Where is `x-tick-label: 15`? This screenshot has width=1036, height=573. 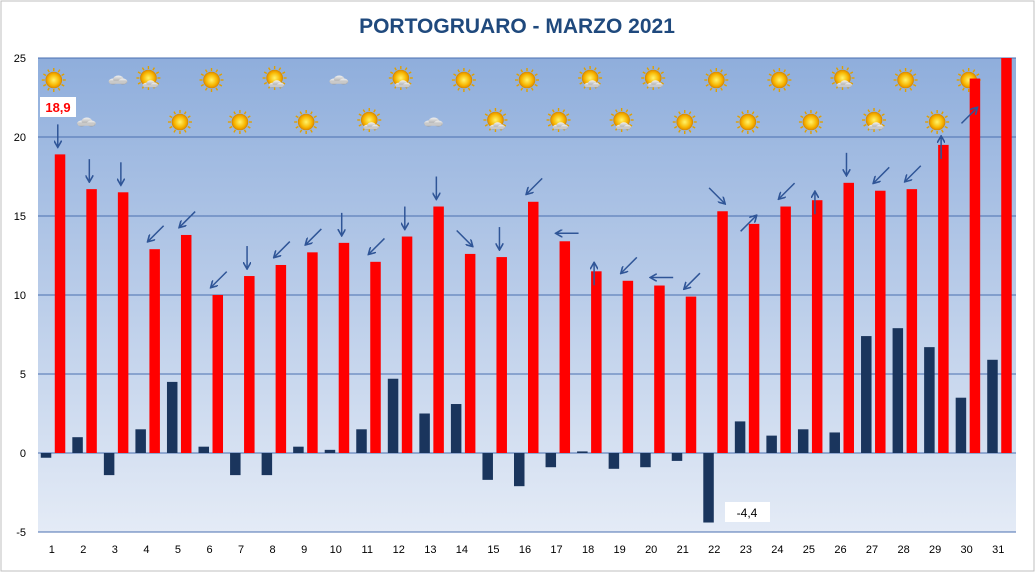 x-tick-label: 15 is located at coordinates (493, 550).